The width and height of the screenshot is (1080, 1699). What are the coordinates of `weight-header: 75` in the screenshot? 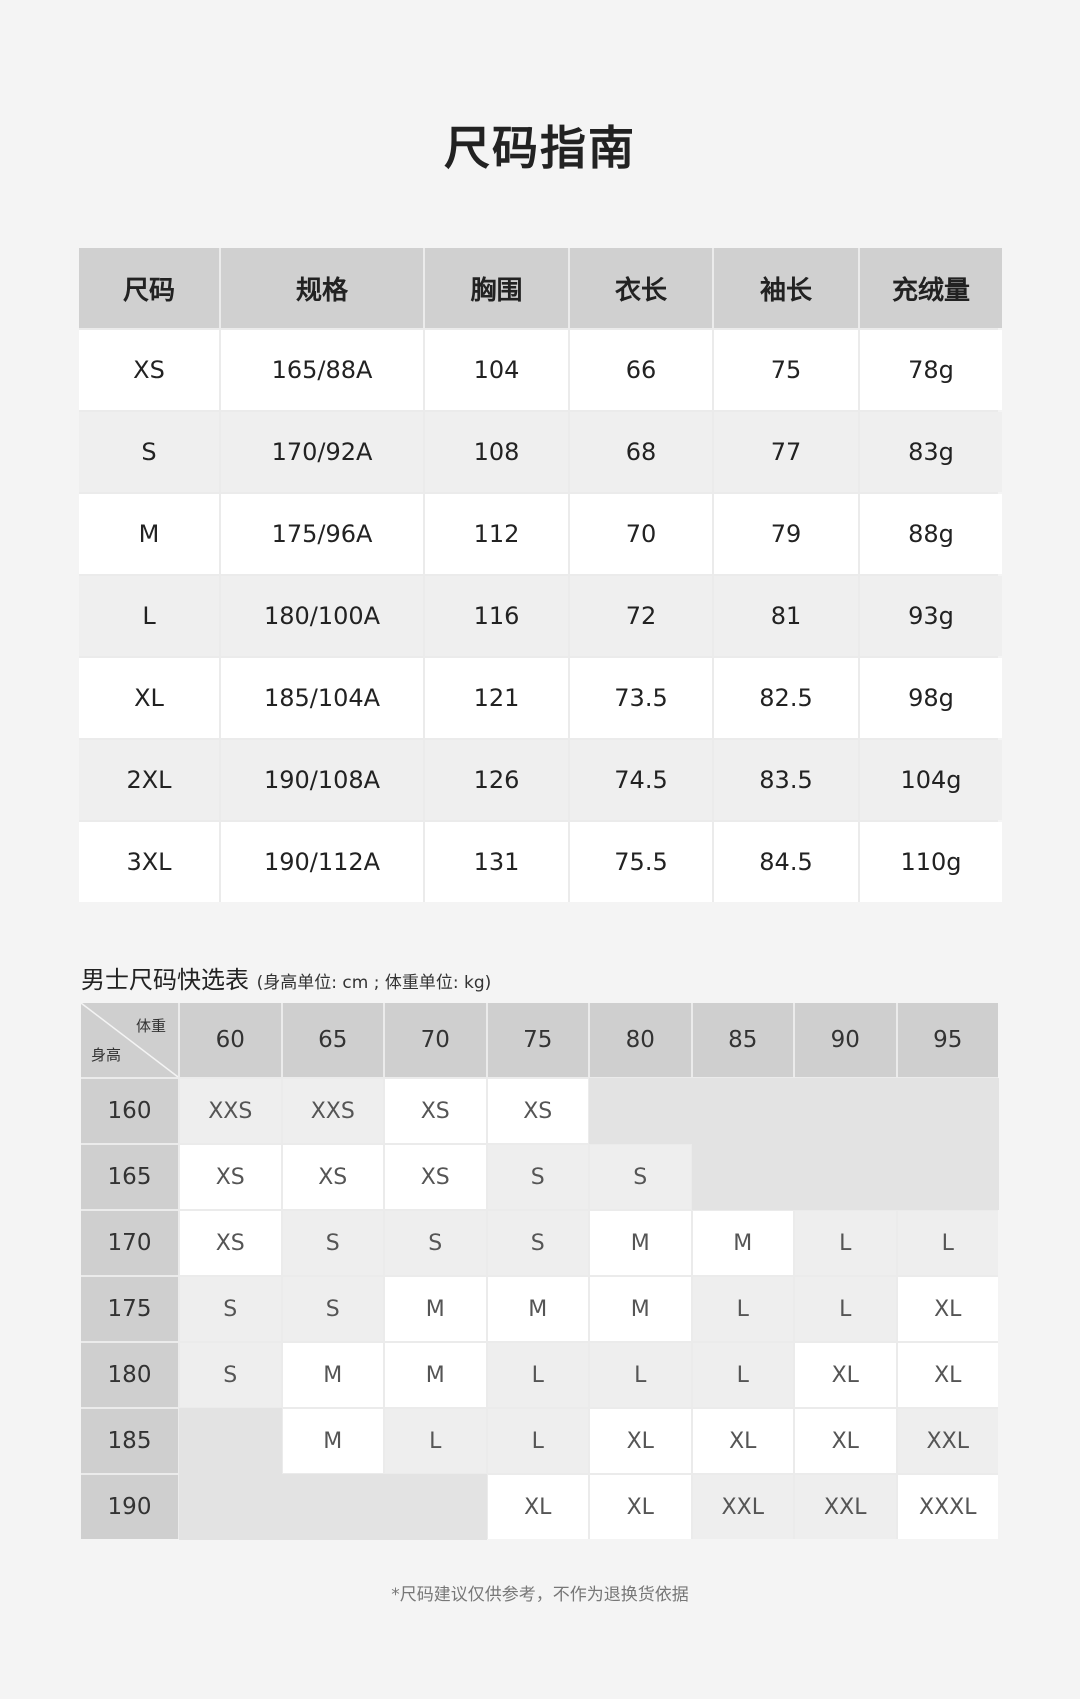 It's located at (537, 1040).